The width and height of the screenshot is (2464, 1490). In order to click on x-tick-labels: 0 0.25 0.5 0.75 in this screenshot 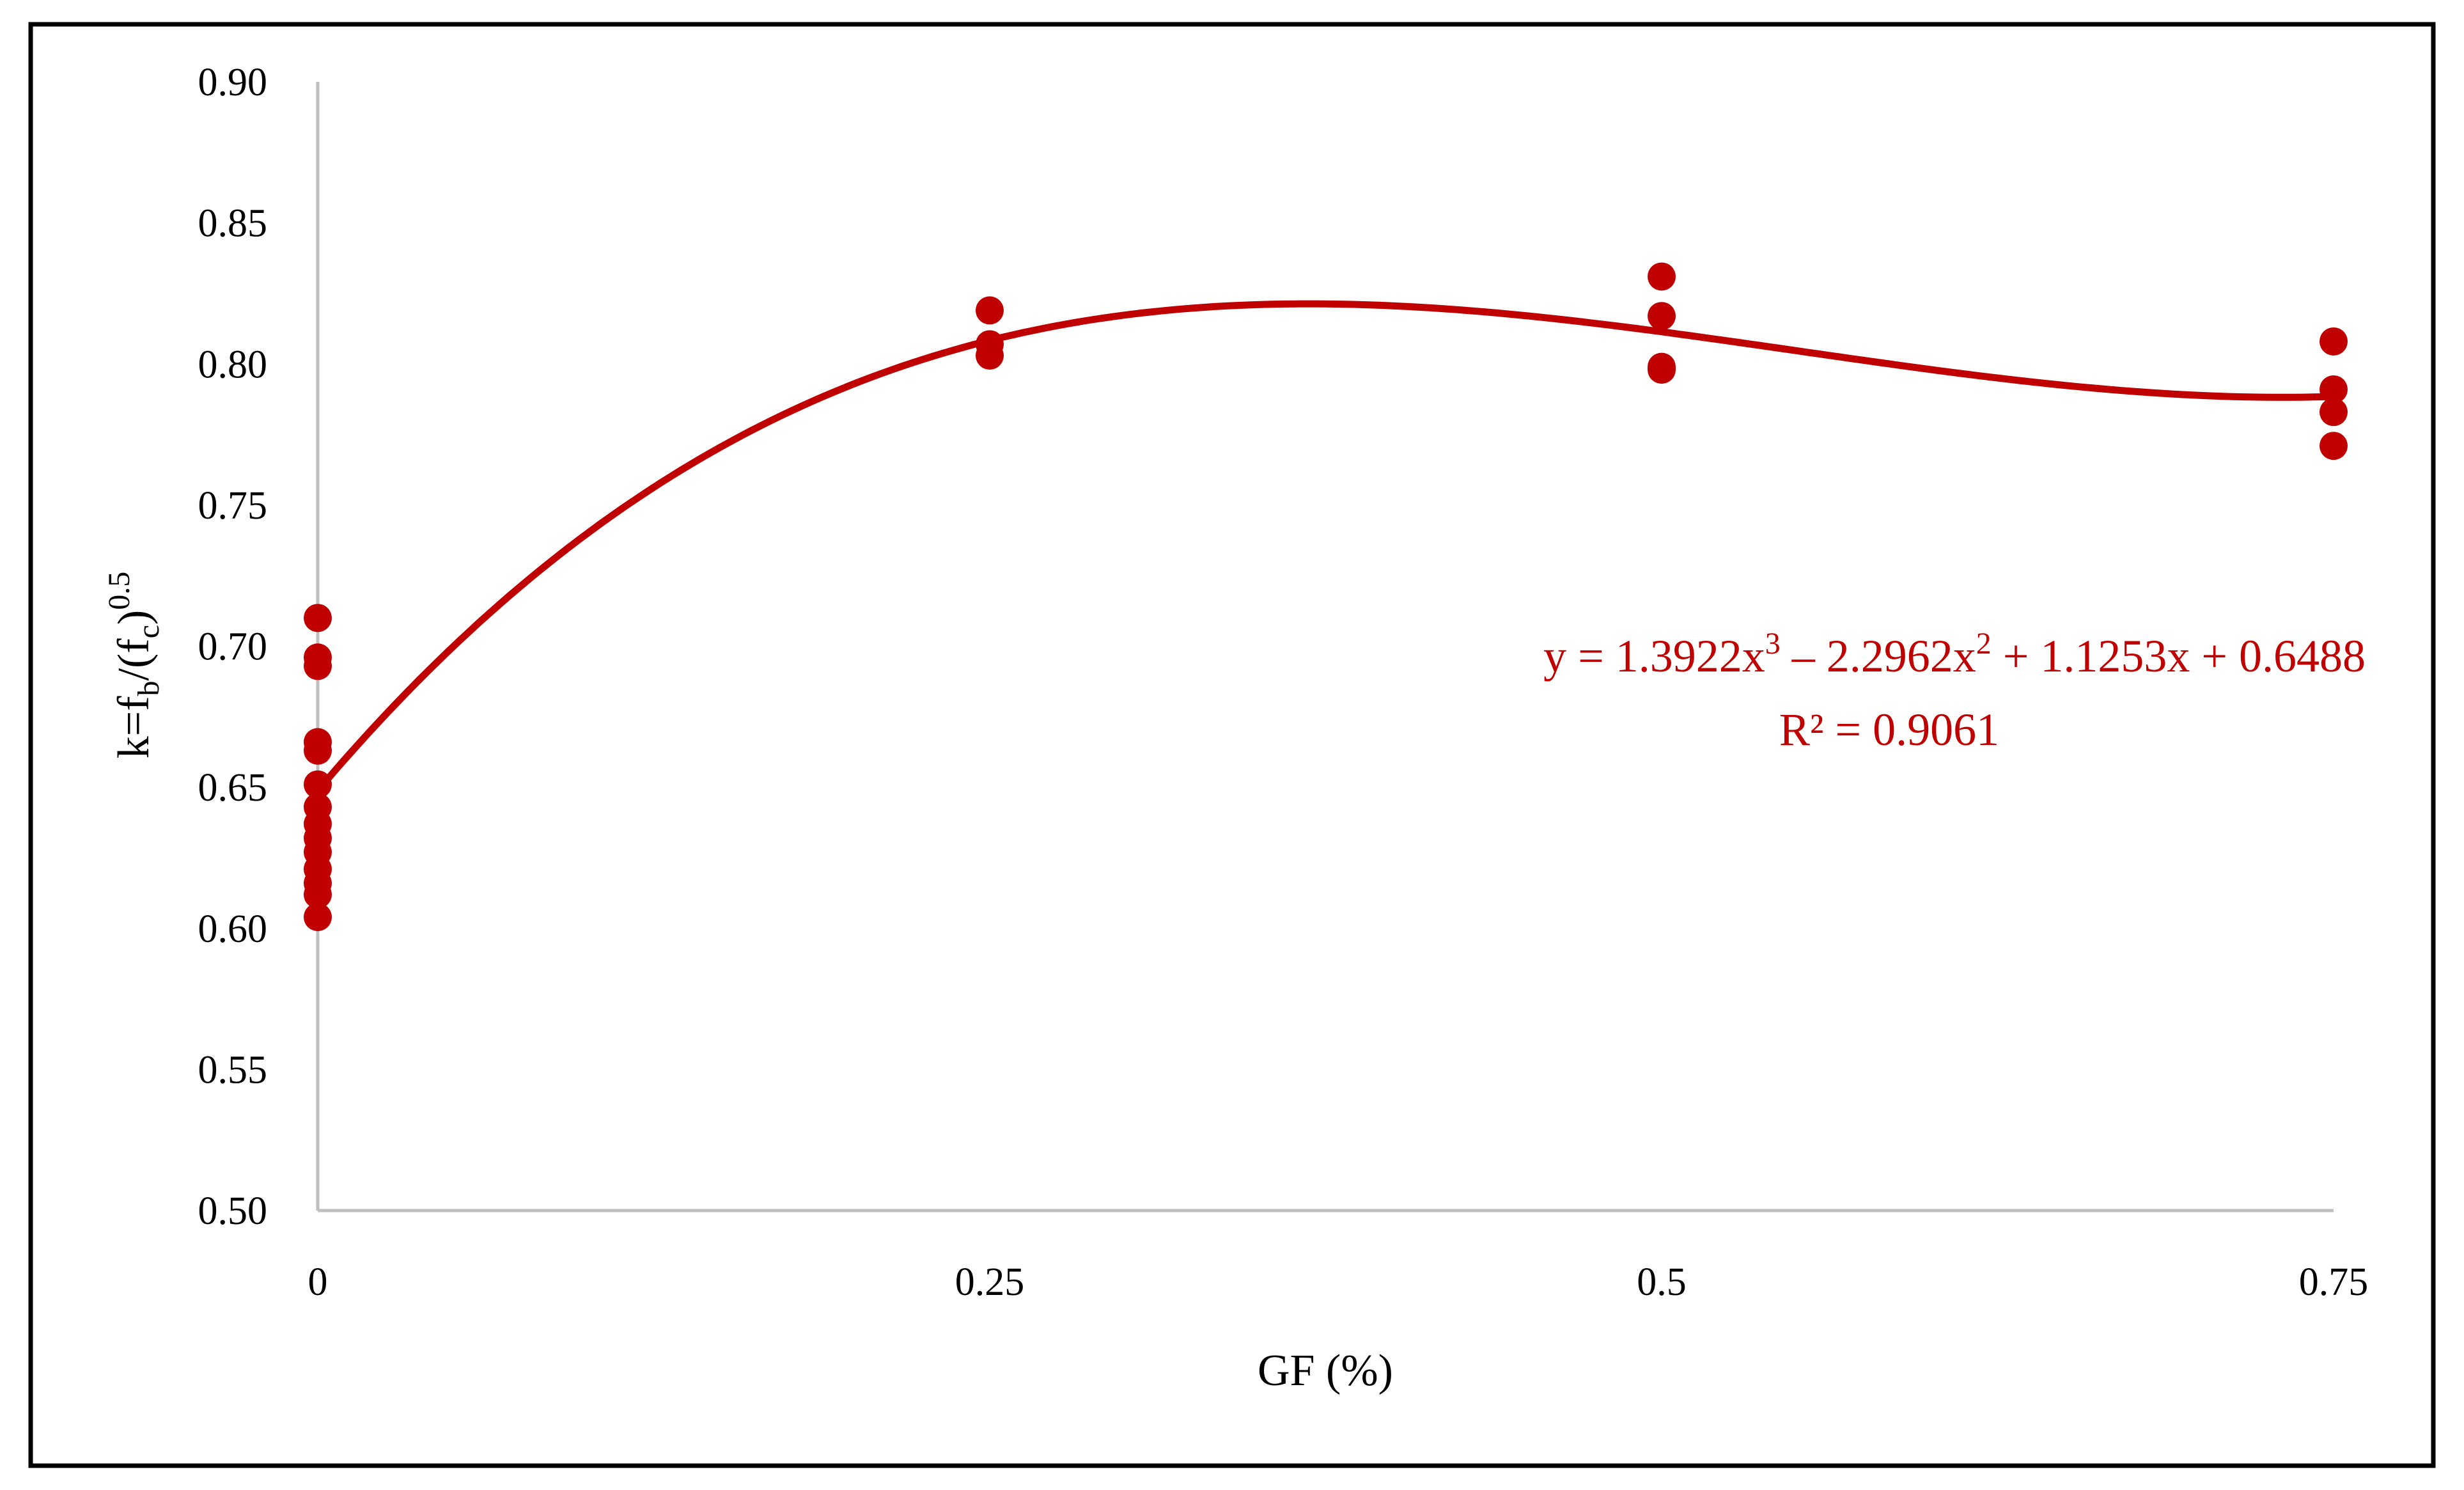, I will do `click(1338, 1282)`.